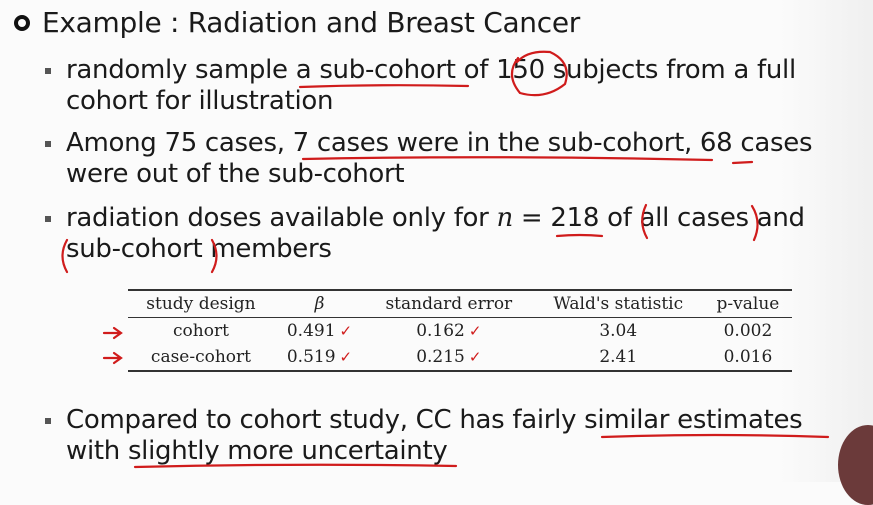 The image size is (873, 505). I want to click on text: subjects from a full, so click(670, 70).